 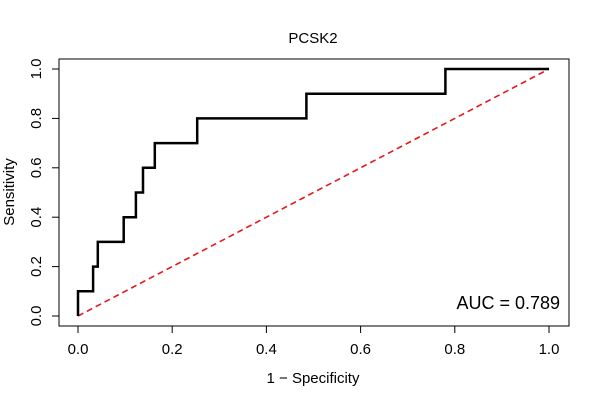 I want to click on x-tick-label: 0.4, so click(x=266, y=349).